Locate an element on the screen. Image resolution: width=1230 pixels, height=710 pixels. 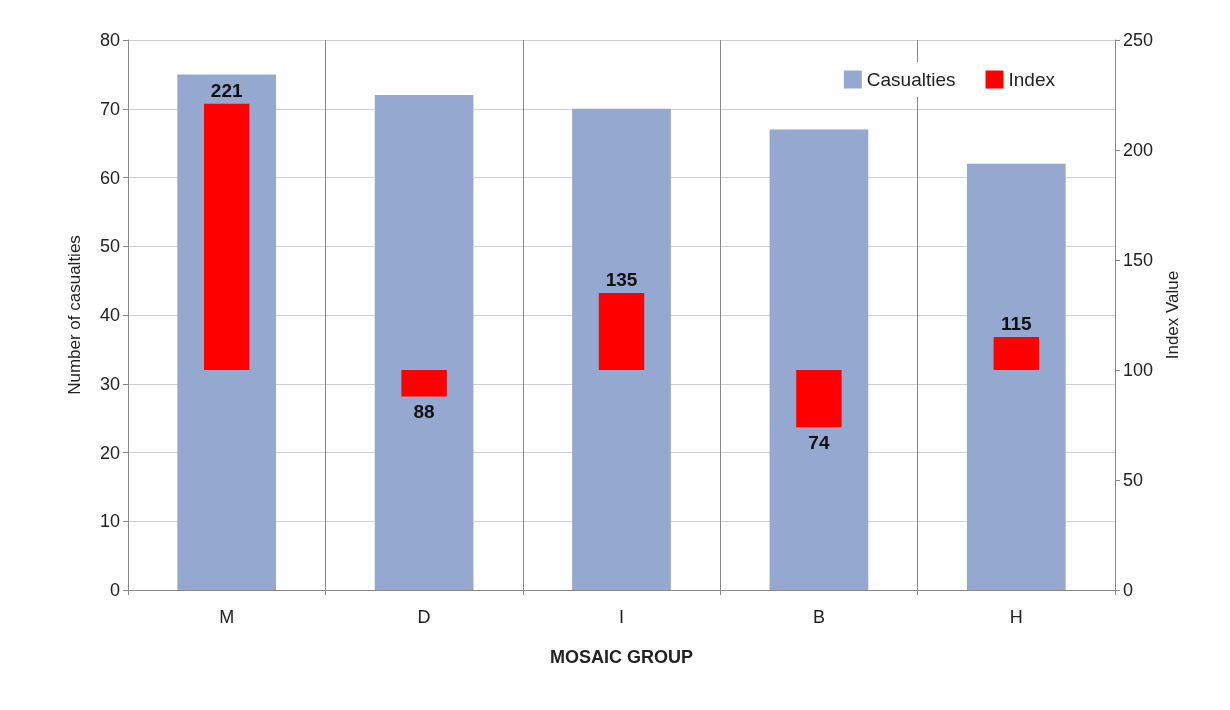
data-label: 74 is located at coordinates (819, 443).